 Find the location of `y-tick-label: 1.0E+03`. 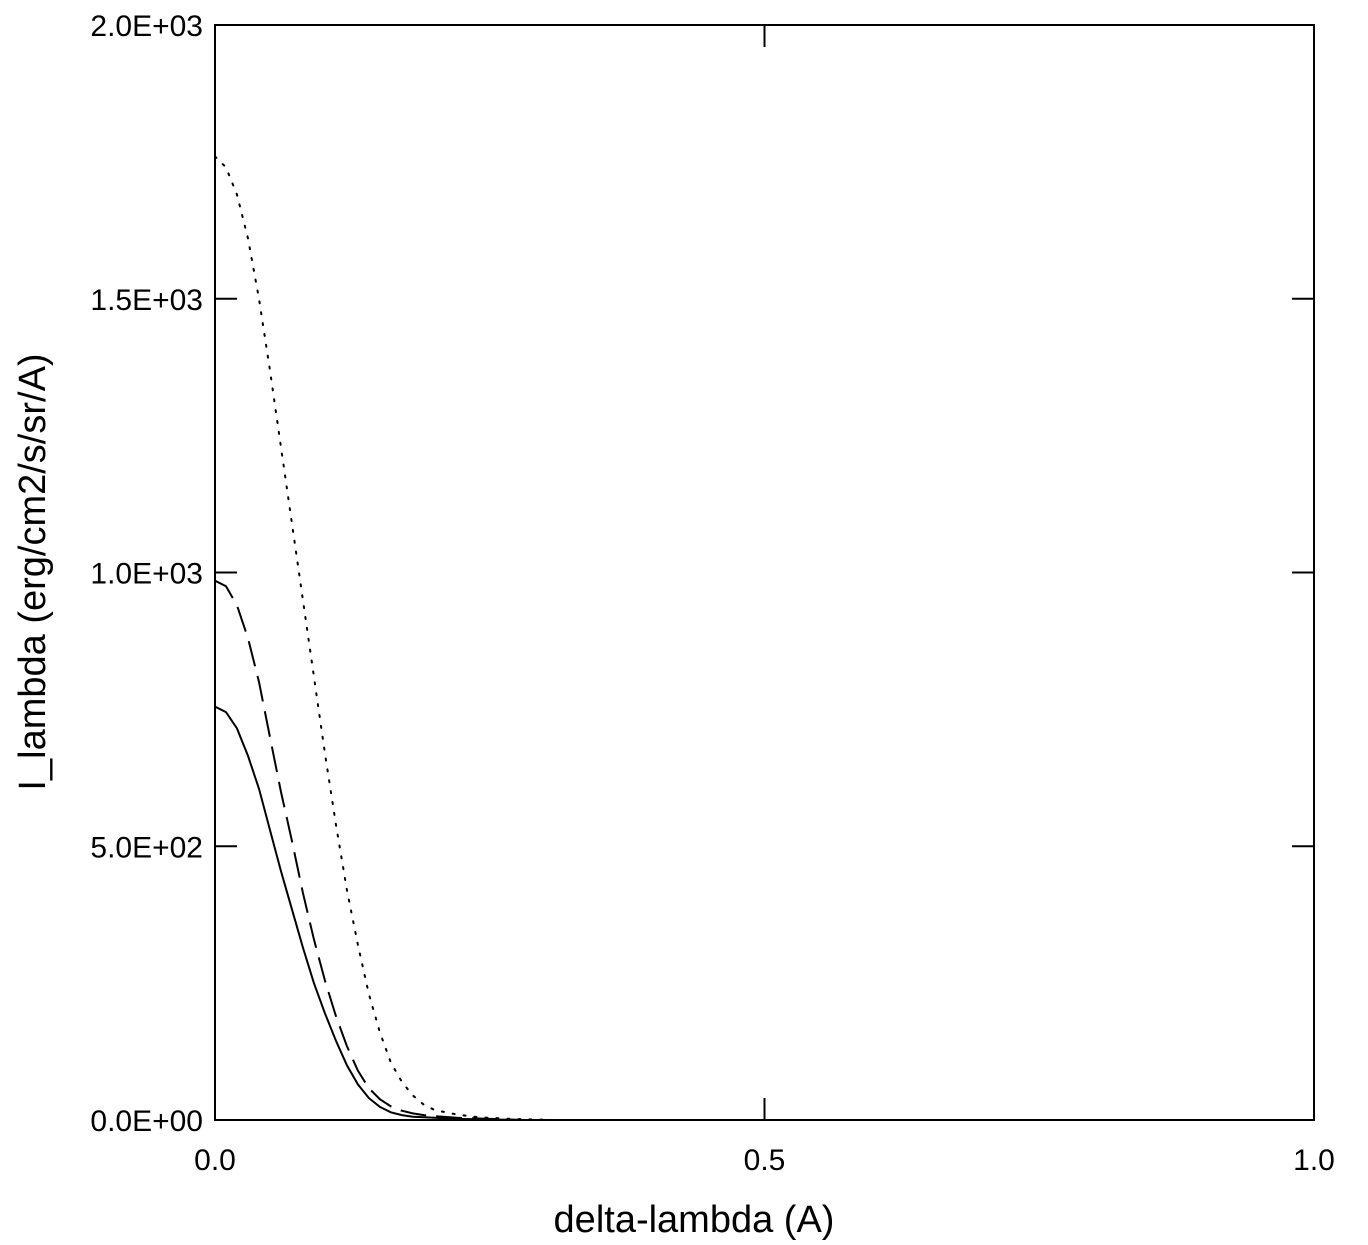

y-tick-label: 1.0E+03 is located at coordinates (146, 574).